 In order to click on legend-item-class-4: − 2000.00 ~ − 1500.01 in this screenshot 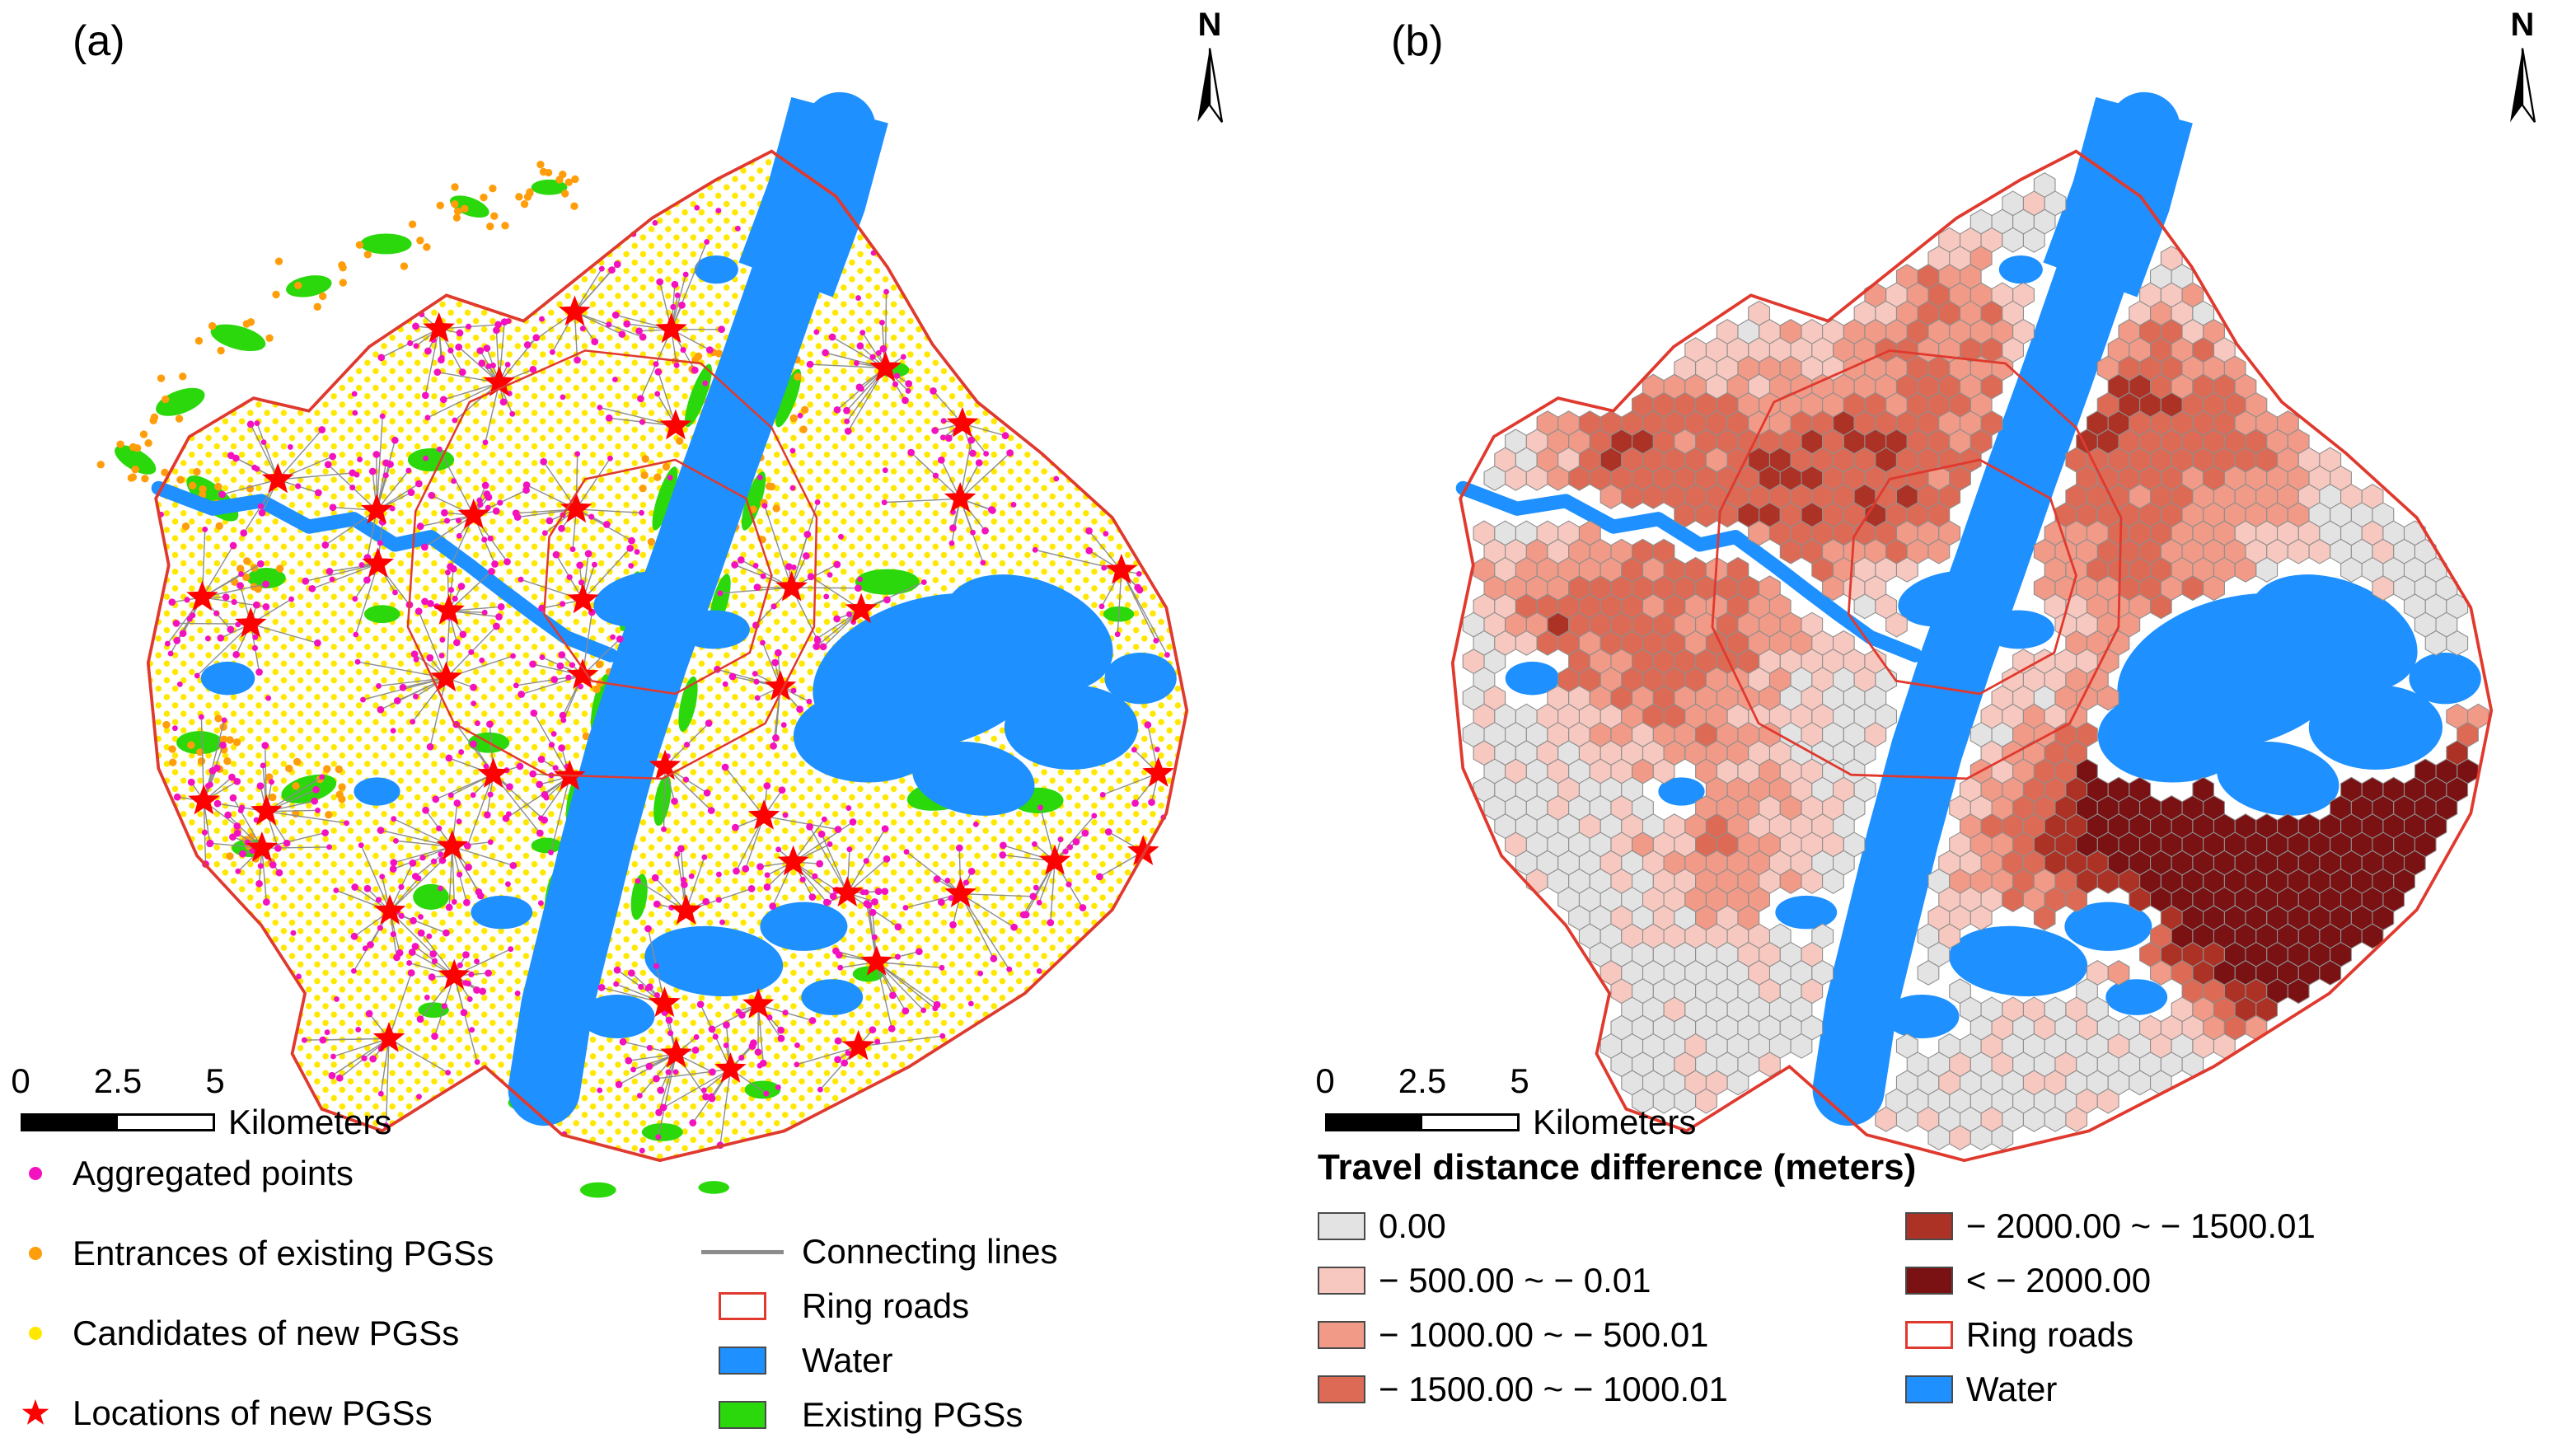, I will do `click(2110, 1226)`.